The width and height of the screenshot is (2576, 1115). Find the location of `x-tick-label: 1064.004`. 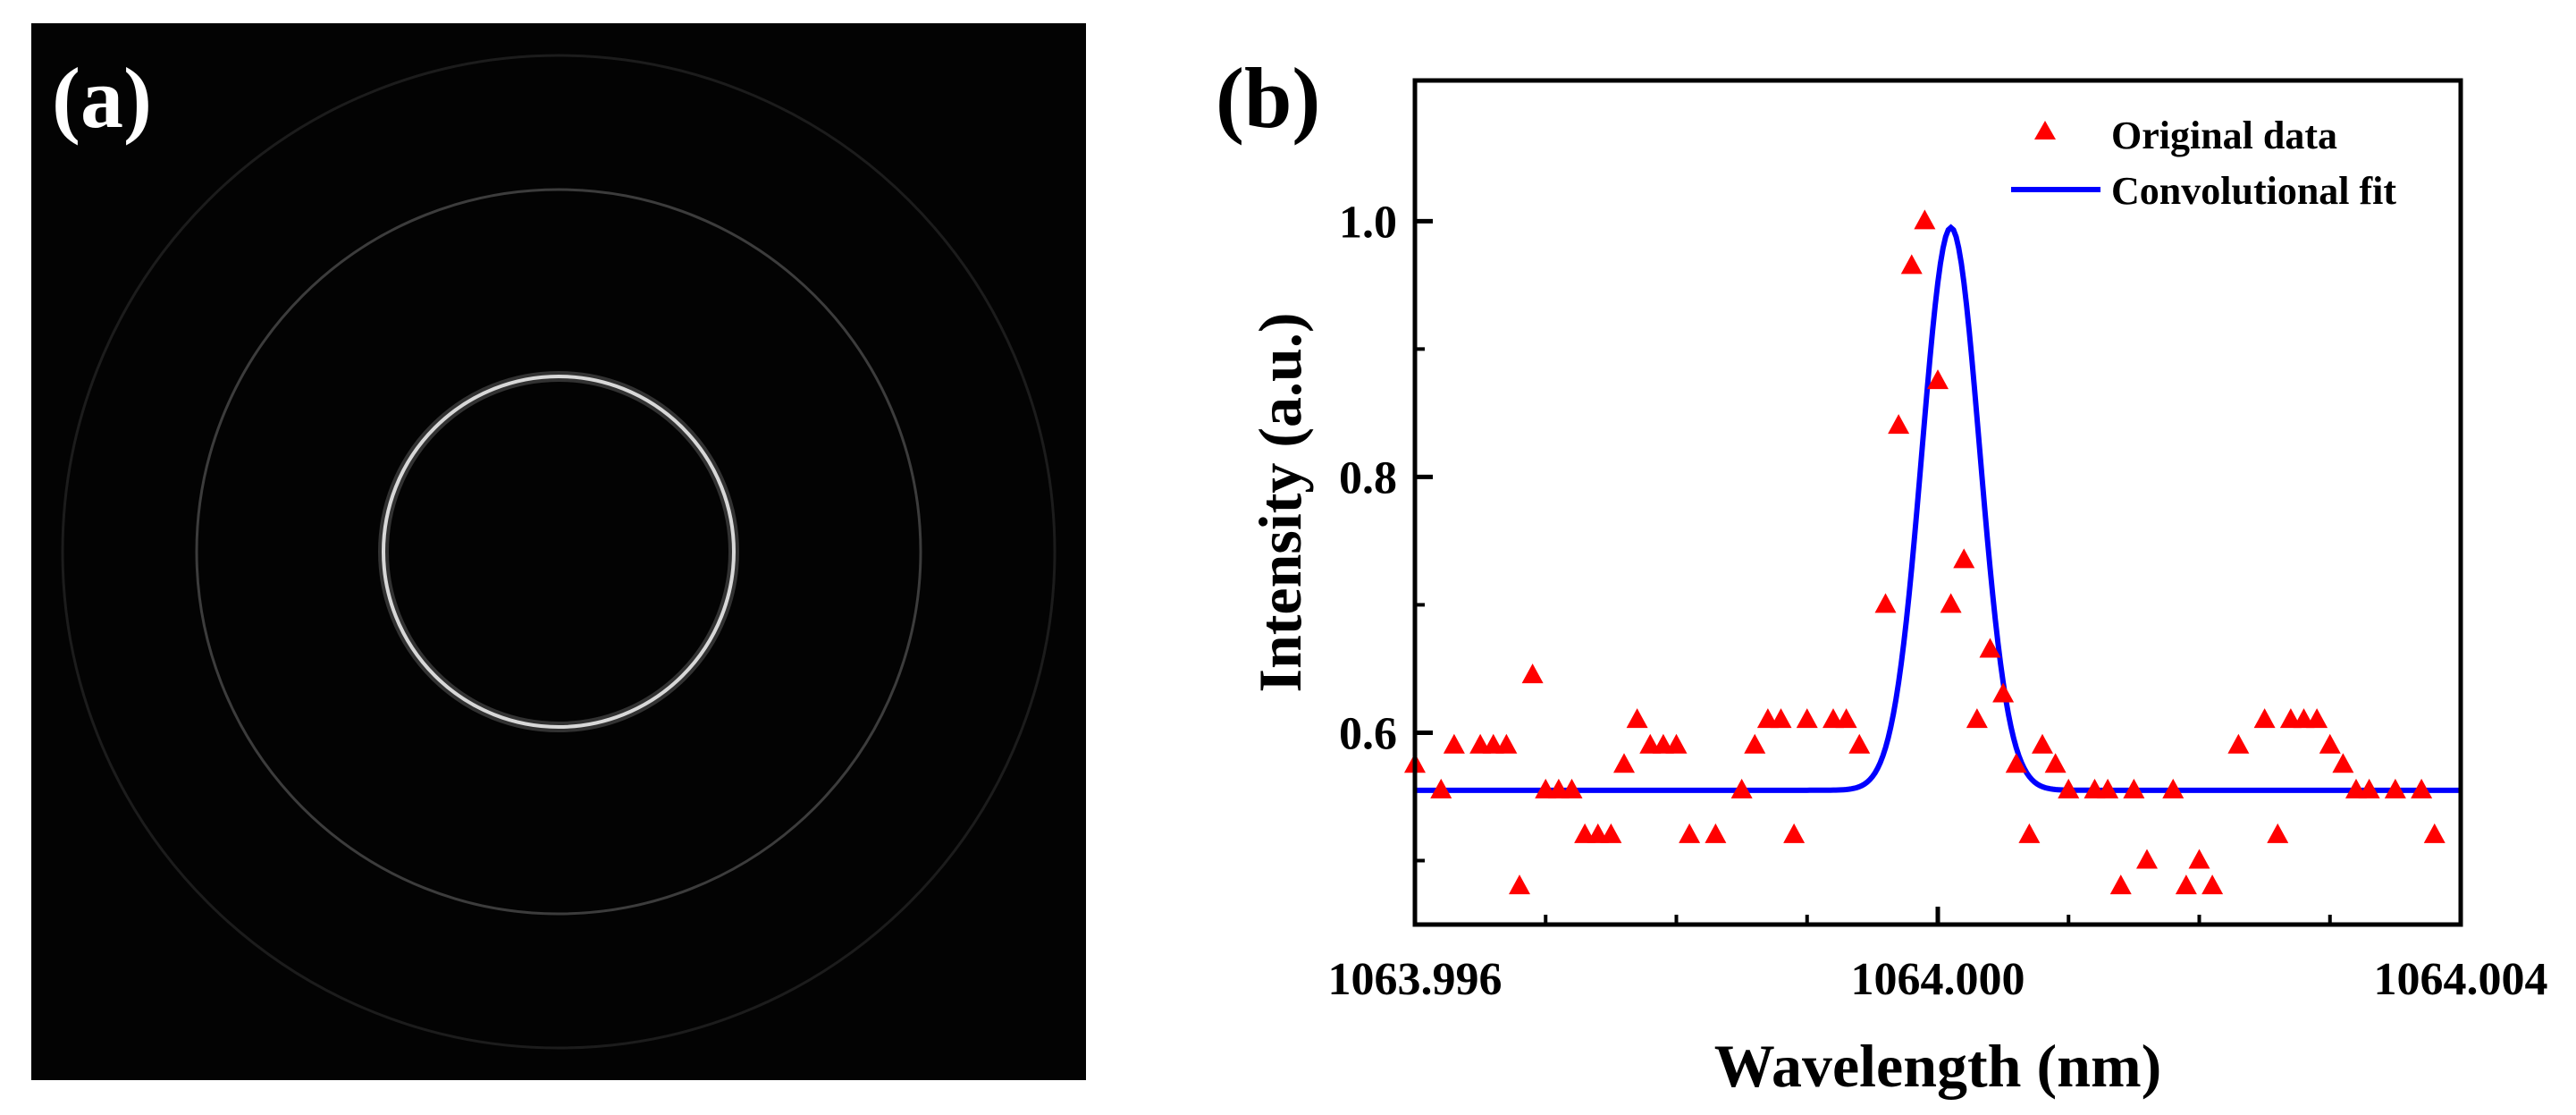

x-tick-label: 1064.004 is located at coordinates (2461, 979).